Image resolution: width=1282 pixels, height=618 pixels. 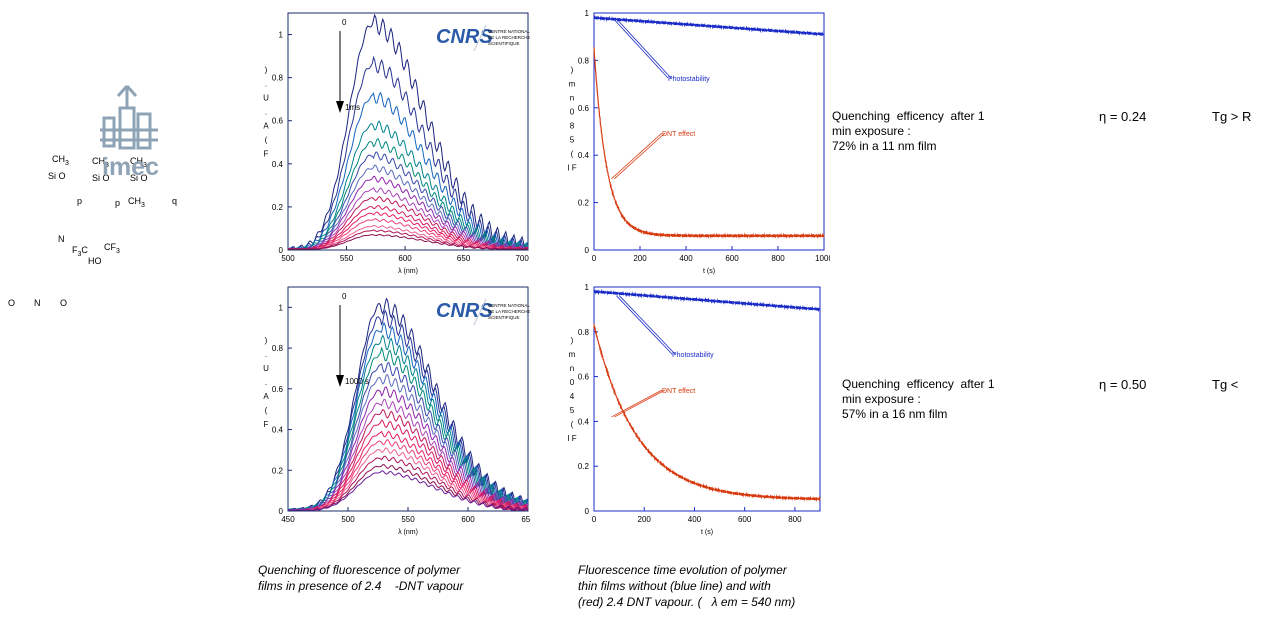 I want to click on y-tick-label: 0.4, so click(x=584, y=421).